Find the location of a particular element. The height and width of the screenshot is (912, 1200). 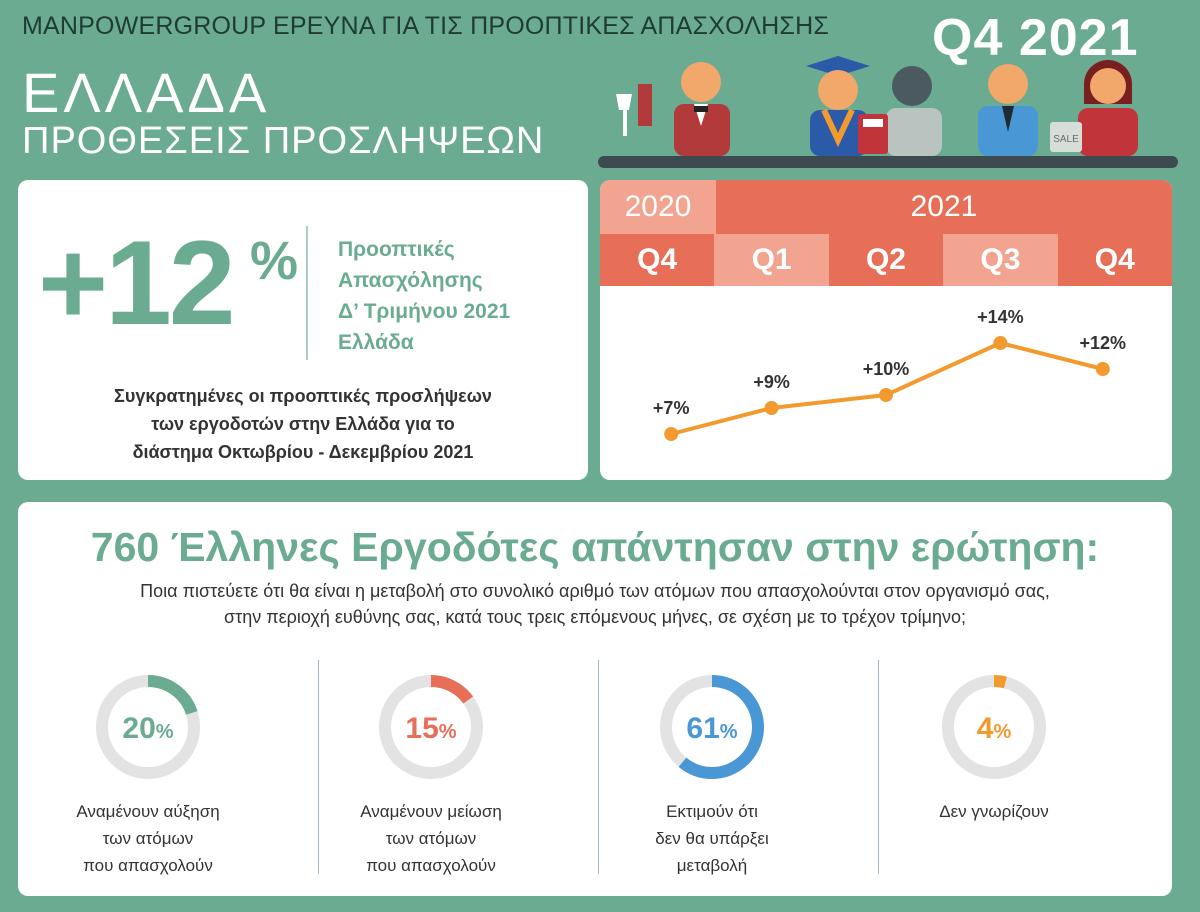

donut-label-line: Αναμένουν αύξηση is located at coordinates (148, 811).